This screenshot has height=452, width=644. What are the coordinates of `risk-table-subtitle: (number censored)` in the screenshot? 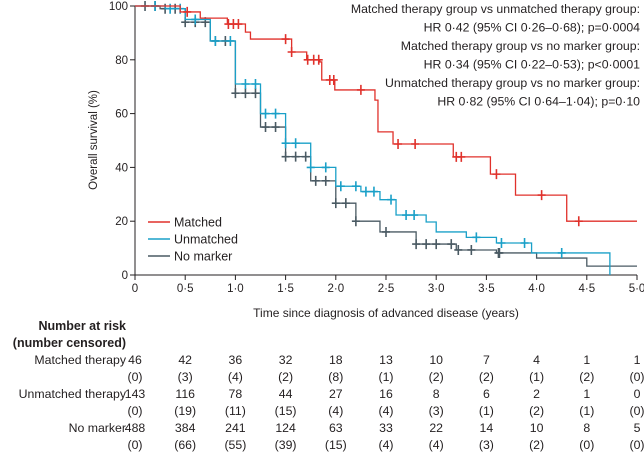 It's located at (69, 343).